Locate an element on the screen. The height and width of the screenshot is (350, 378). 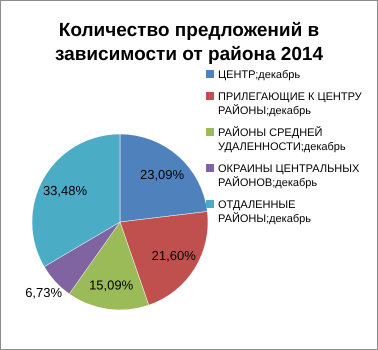
legend-label: РАЙОНЫ СРЕДНЕЙ УДАЛЕННОСТИ;декабрь is located at coordinates (282, 139).